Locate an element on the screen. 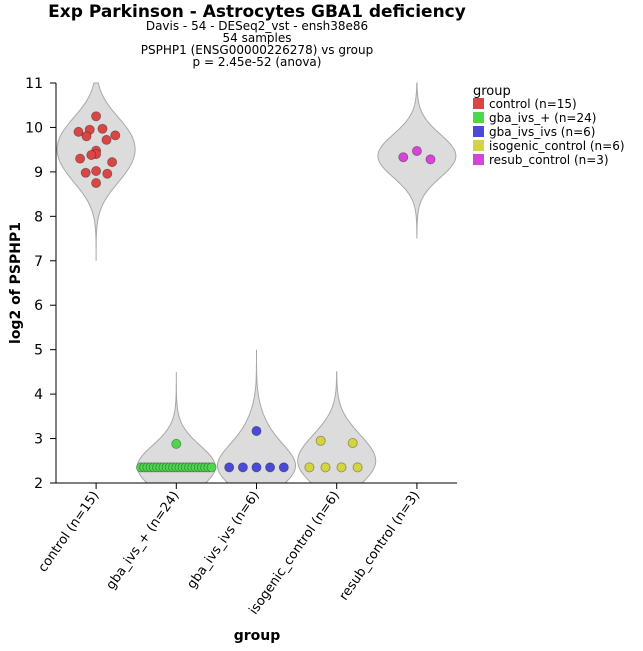  x-axis-title: group is located at coordinates (257, 636).